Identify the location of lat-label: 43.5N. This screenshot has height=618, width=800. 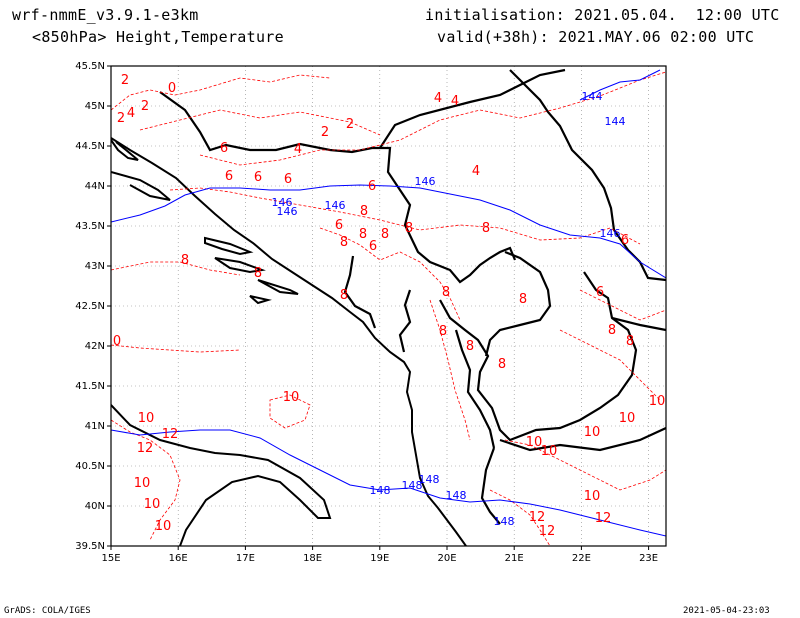
(90, 226).